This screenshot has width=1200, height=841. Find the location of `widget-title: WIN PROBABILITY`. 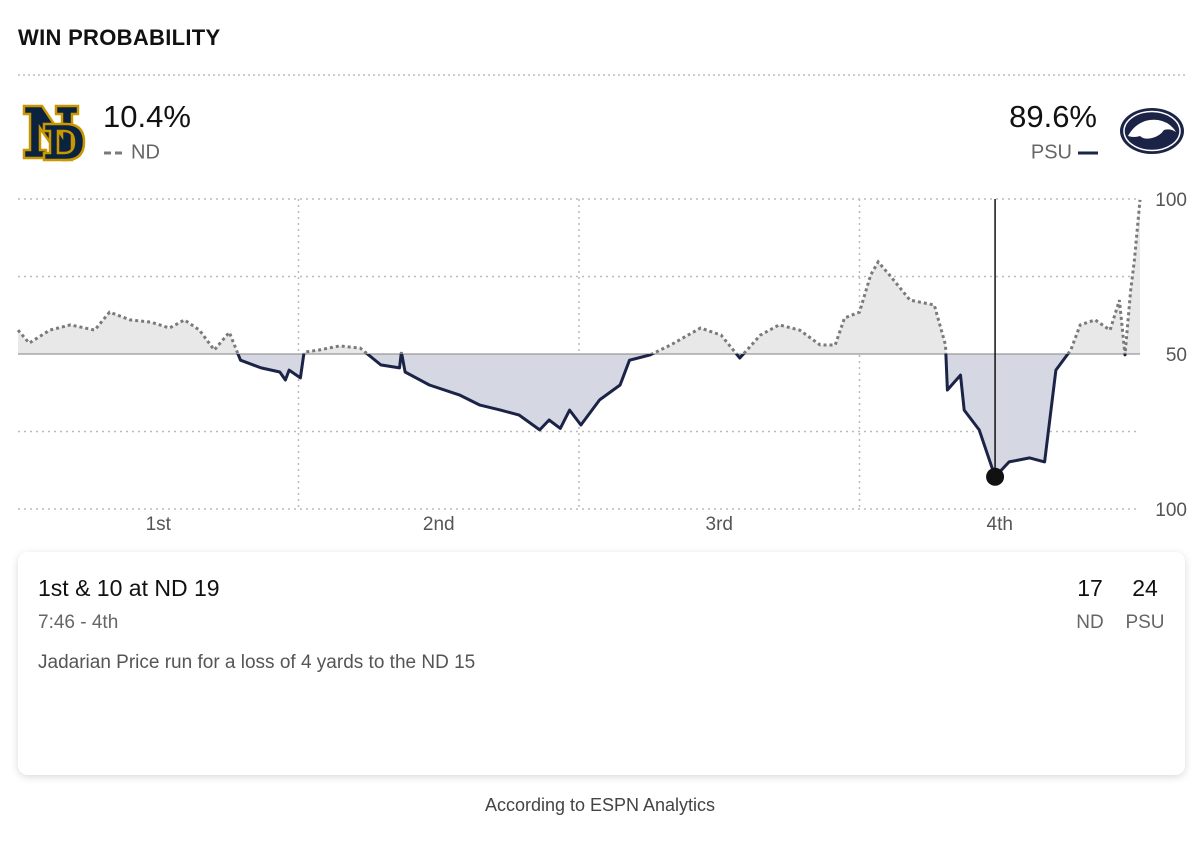

widget-title: WIN PROBABILITY is located at coordinates (119, 37).